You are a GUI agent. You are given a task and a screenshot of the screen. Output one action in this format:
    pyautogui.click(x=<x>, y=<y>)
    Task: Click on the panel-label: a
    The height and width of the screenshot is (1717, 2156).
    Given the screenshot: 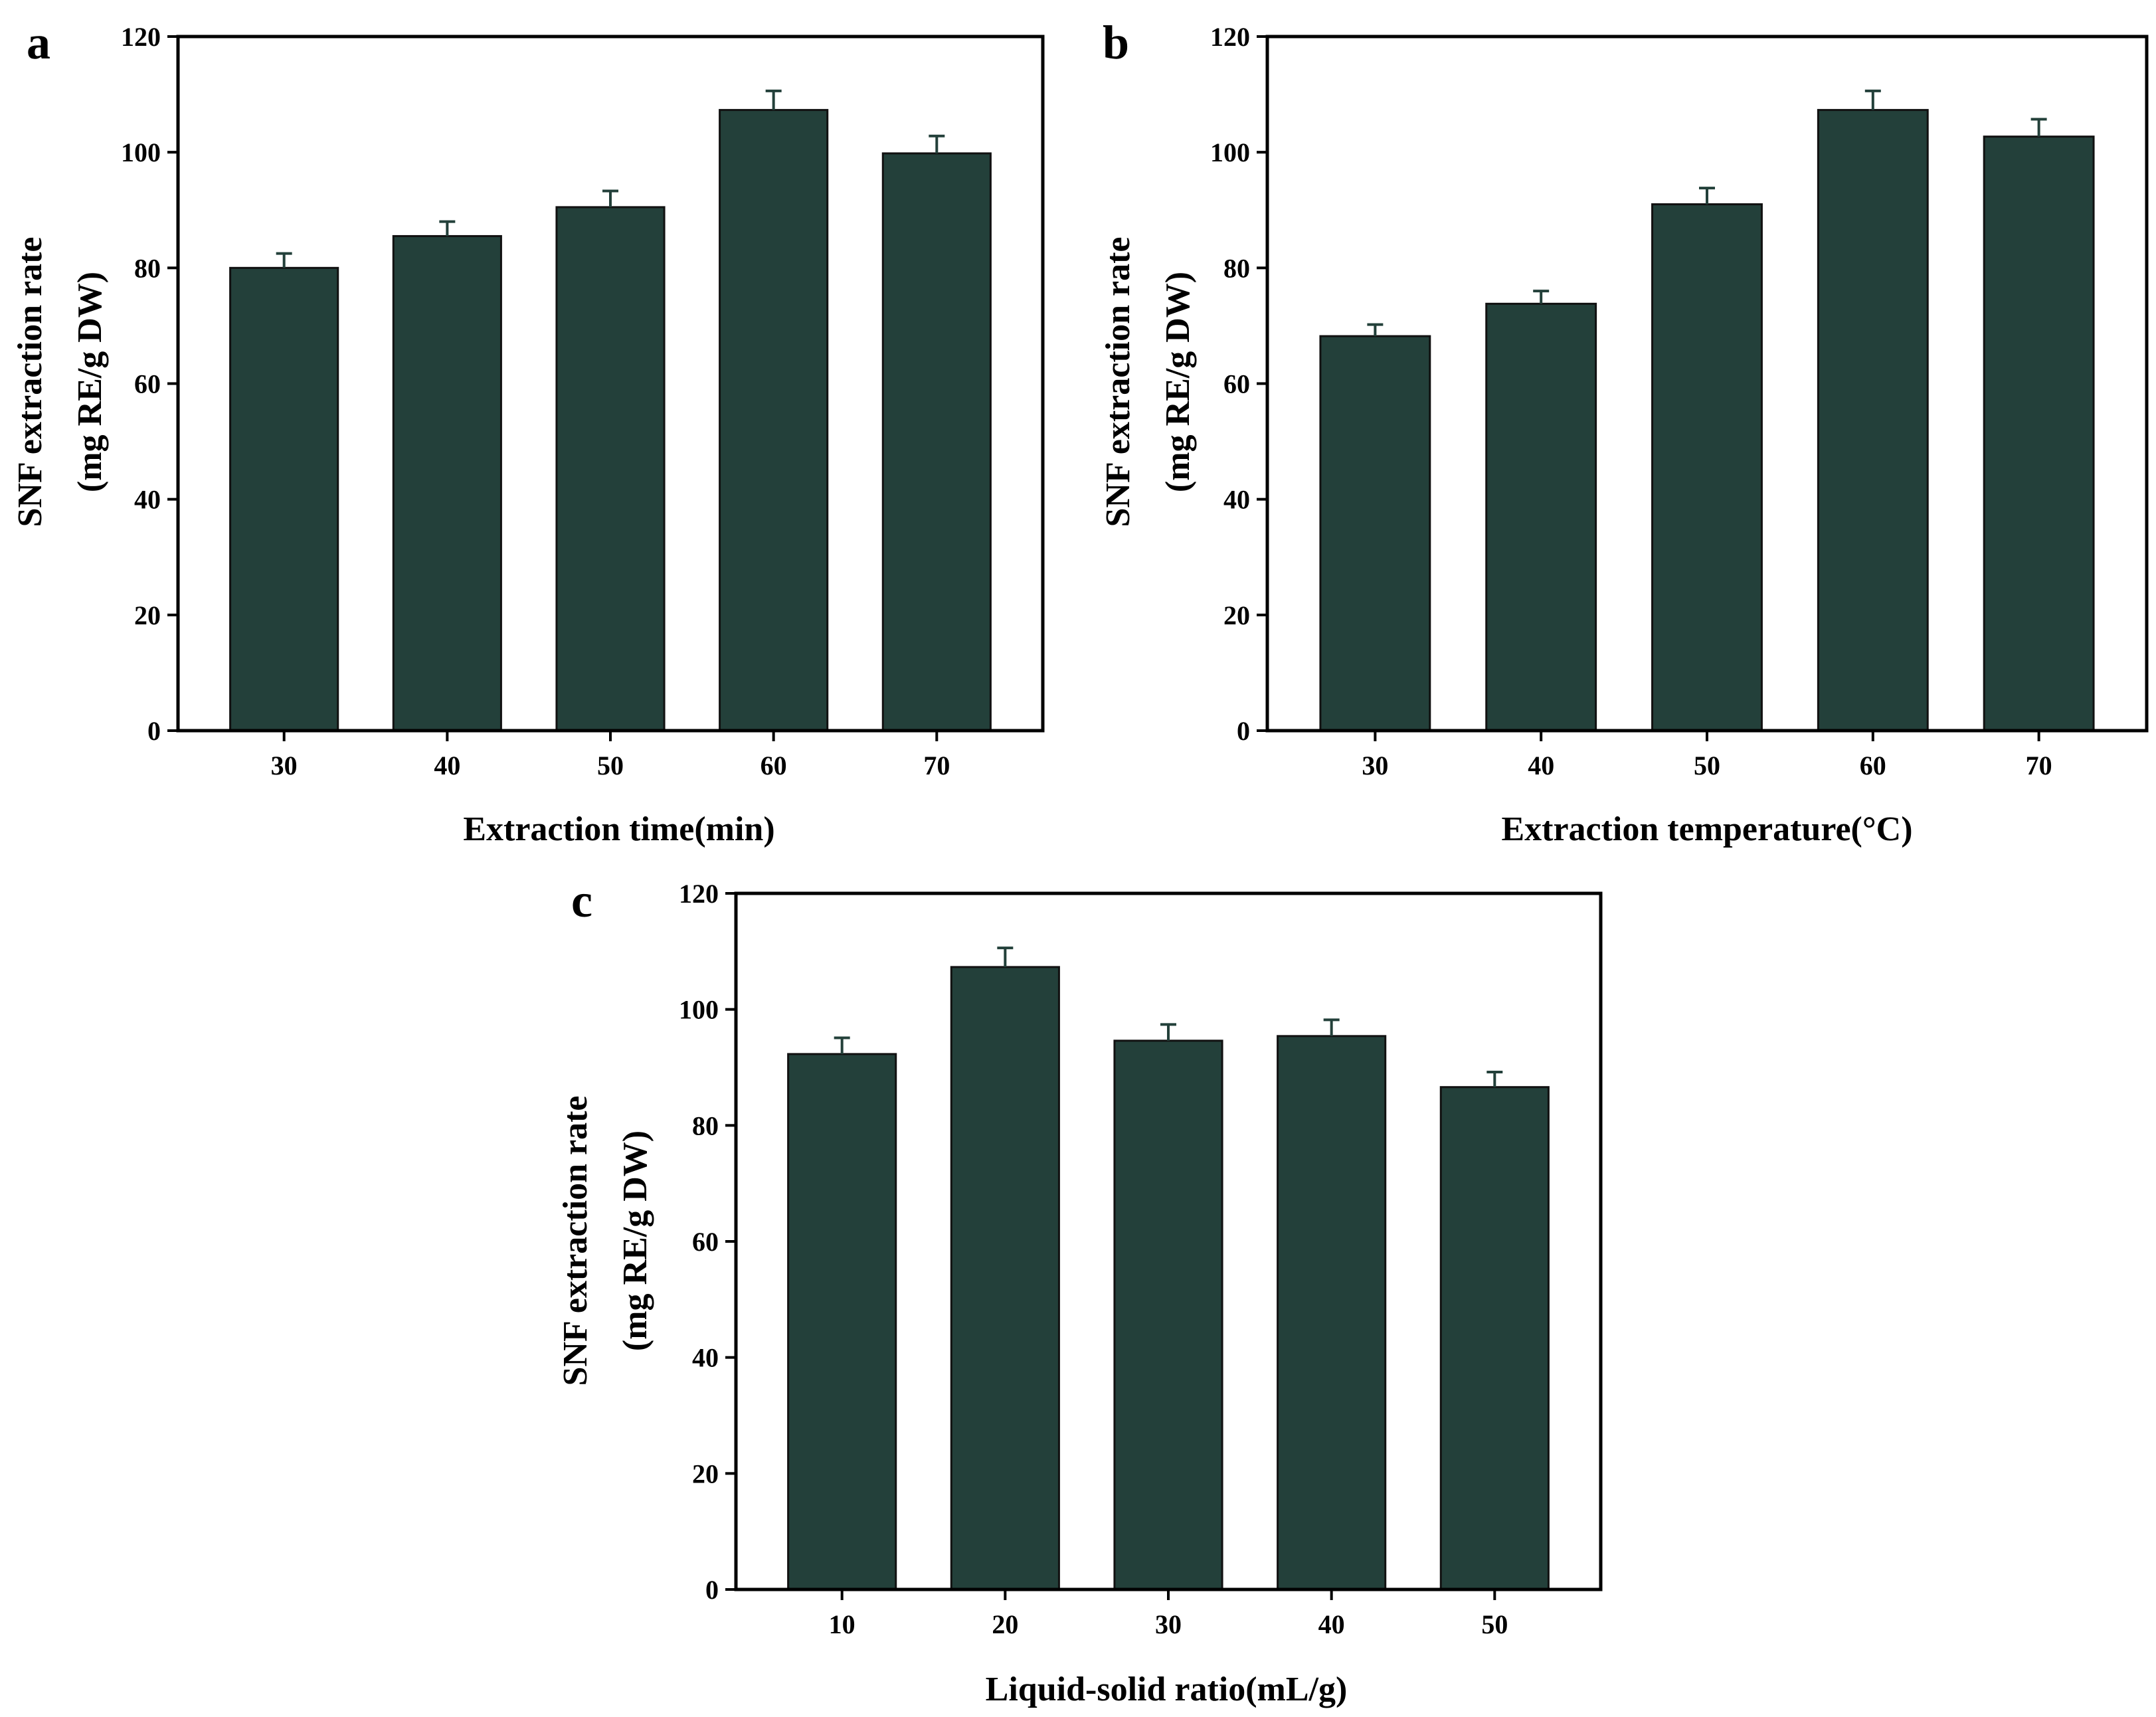 What is the action you would take?
    pyautogui.click(x=38, y=42)
    